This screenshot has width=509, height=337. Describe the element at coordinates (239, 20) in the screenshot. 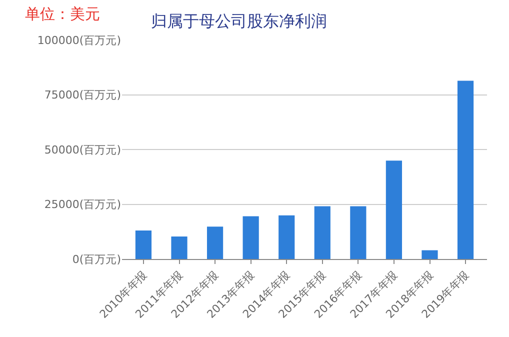

I see `chart-title: 归属于母公司股东净利润` at that location.